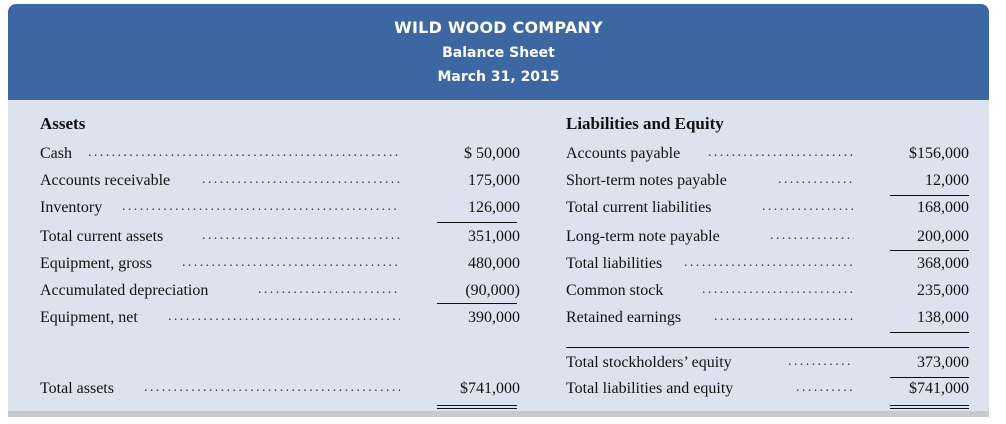 The image size is (1006, 424). I want to click on liability-label: Total stockholders’ equity, so click(649, 362).